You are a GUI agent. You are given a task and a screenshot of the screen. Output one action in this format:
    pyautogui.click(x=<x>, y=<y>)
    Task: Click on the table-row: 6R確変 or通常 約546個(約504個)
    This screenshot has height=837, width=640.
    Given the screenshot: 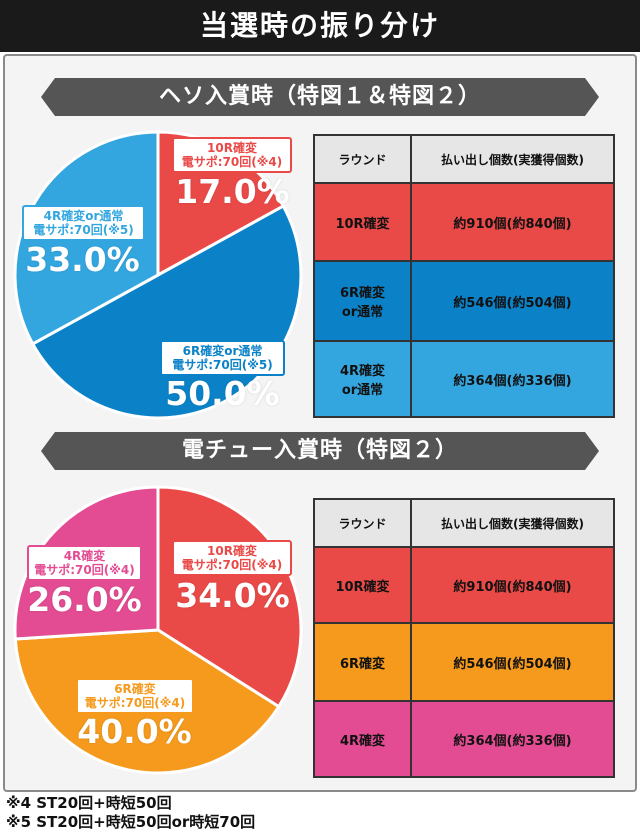 What is the action you would take?
    pyautogui.click(x=464, y=301)
    